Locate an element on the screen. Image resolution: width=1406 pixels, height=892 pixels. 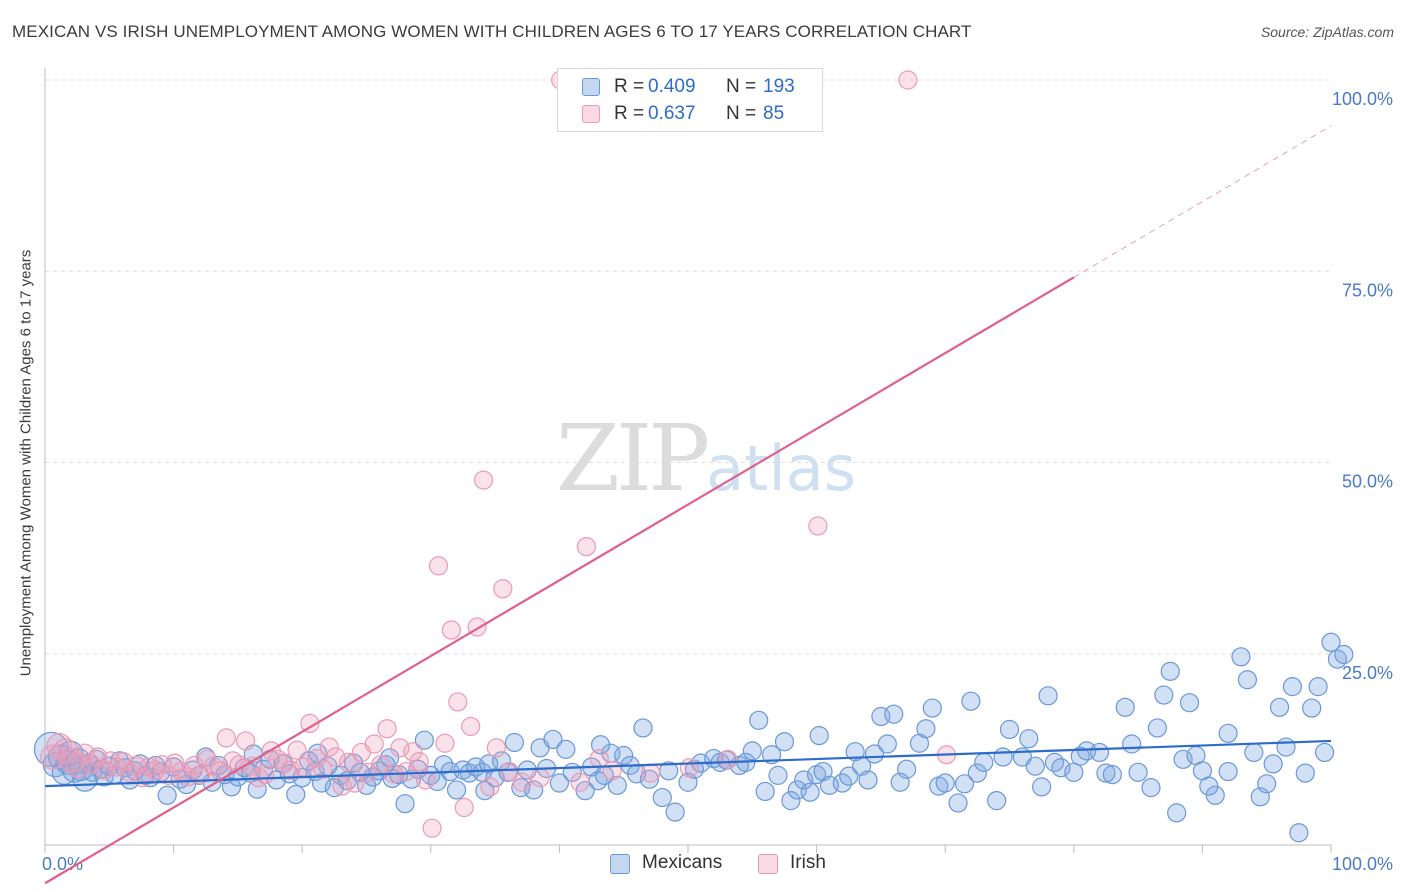
legend-row-mexicans: R = 0.409 N = 193 is located at coordinates (690, 87).